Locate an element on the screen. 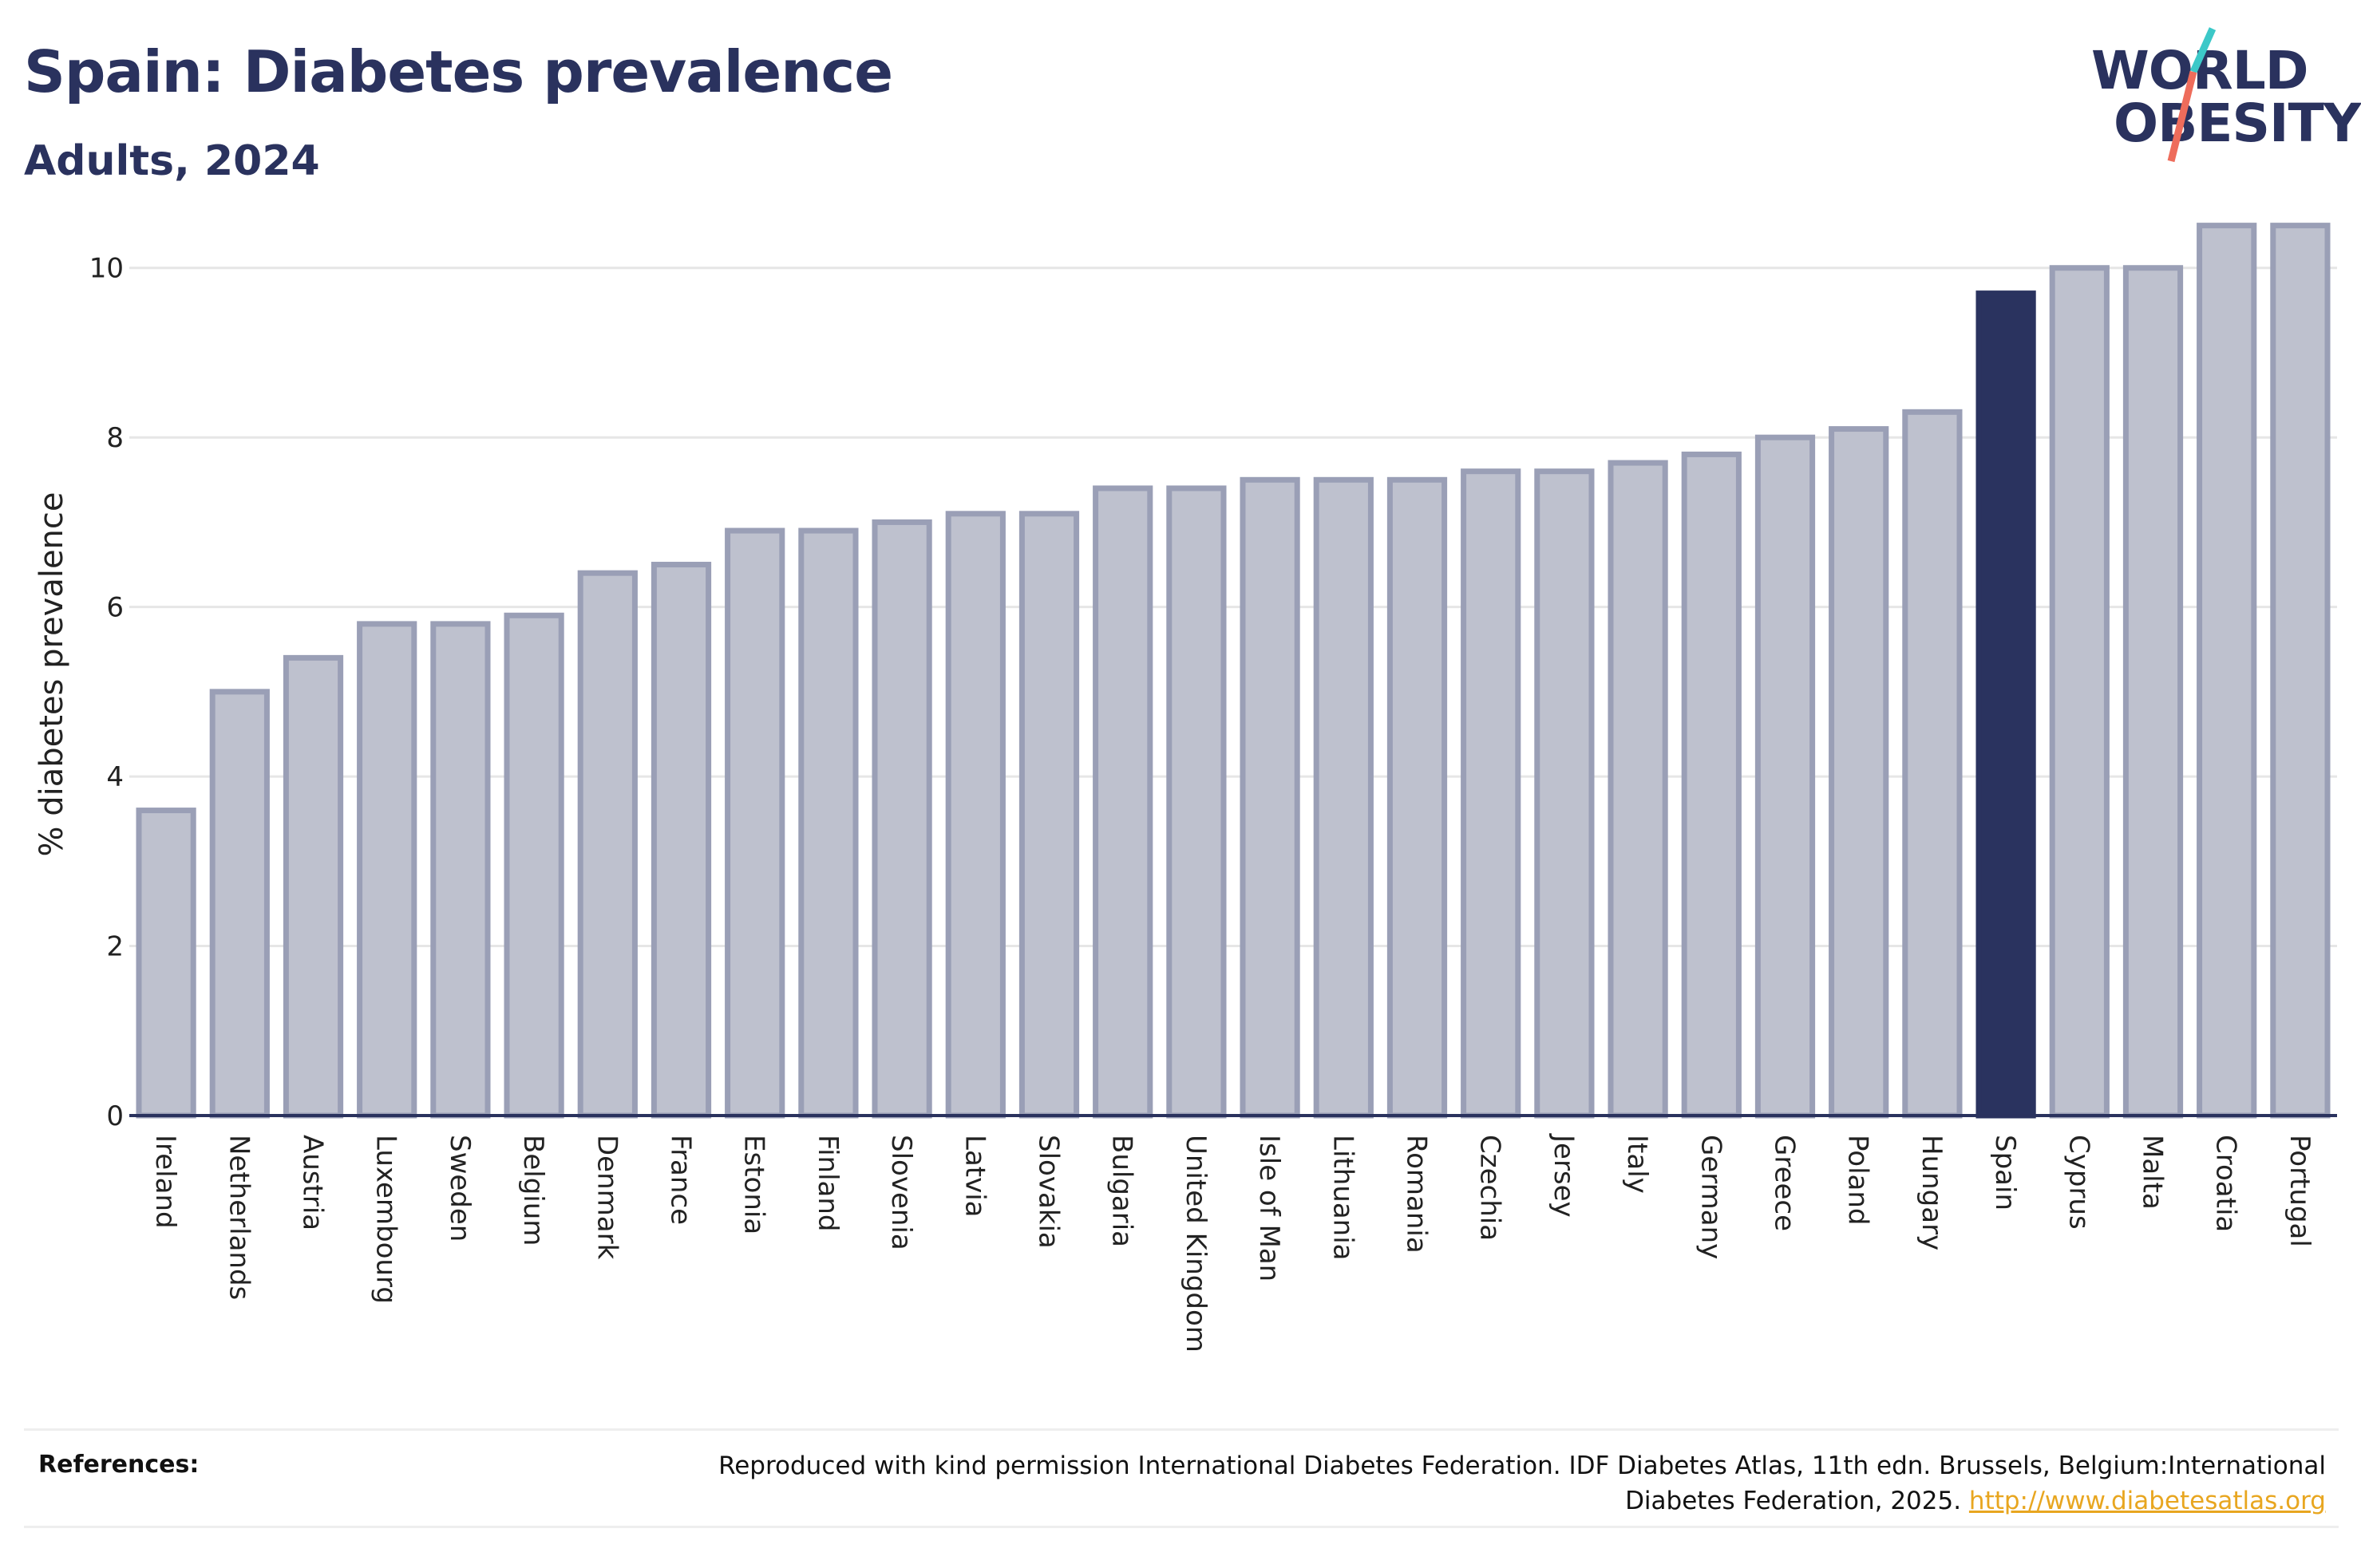 The image size is (2361, 1568). y-tick-label: 10 is located at coordinates (106, 269).